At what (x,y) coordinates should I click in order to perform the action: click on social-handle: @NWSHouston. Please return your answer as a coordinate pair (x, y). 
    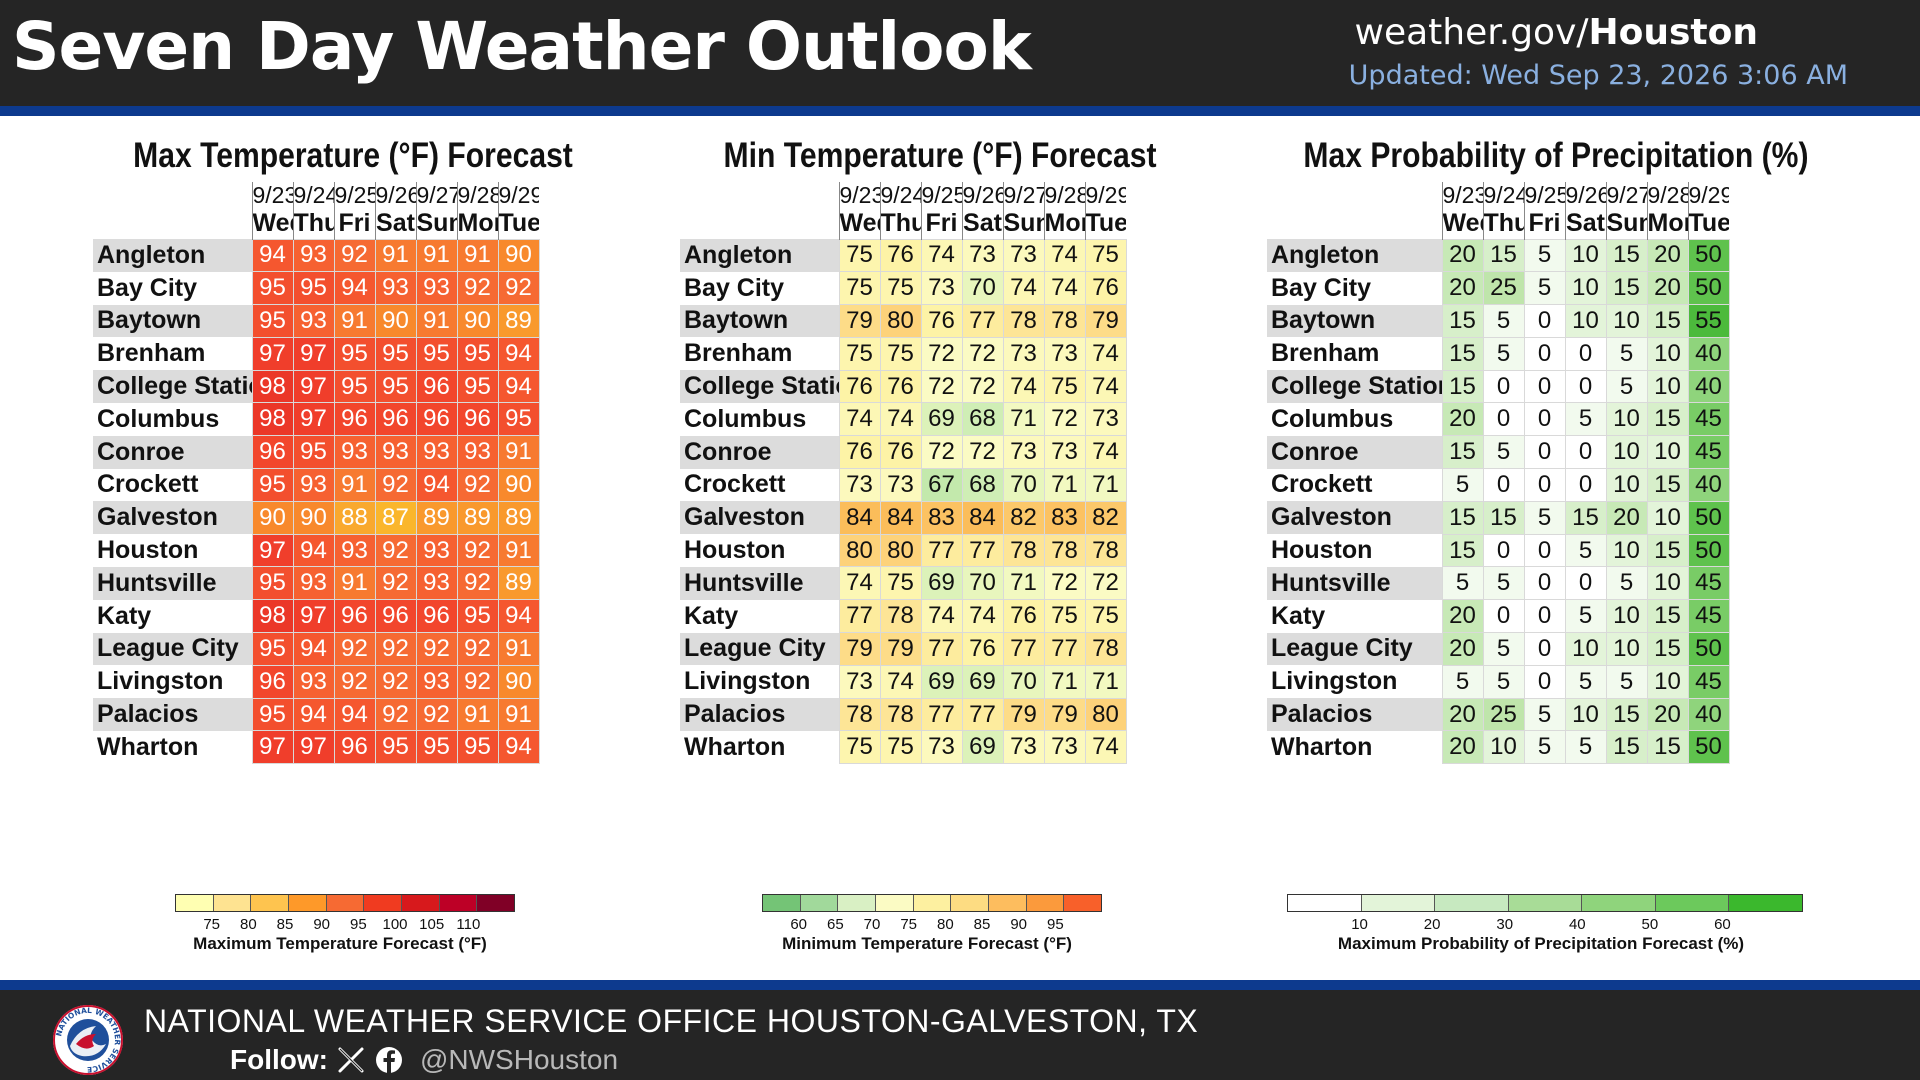
    Looking at the image, I should click on (519, 1059).